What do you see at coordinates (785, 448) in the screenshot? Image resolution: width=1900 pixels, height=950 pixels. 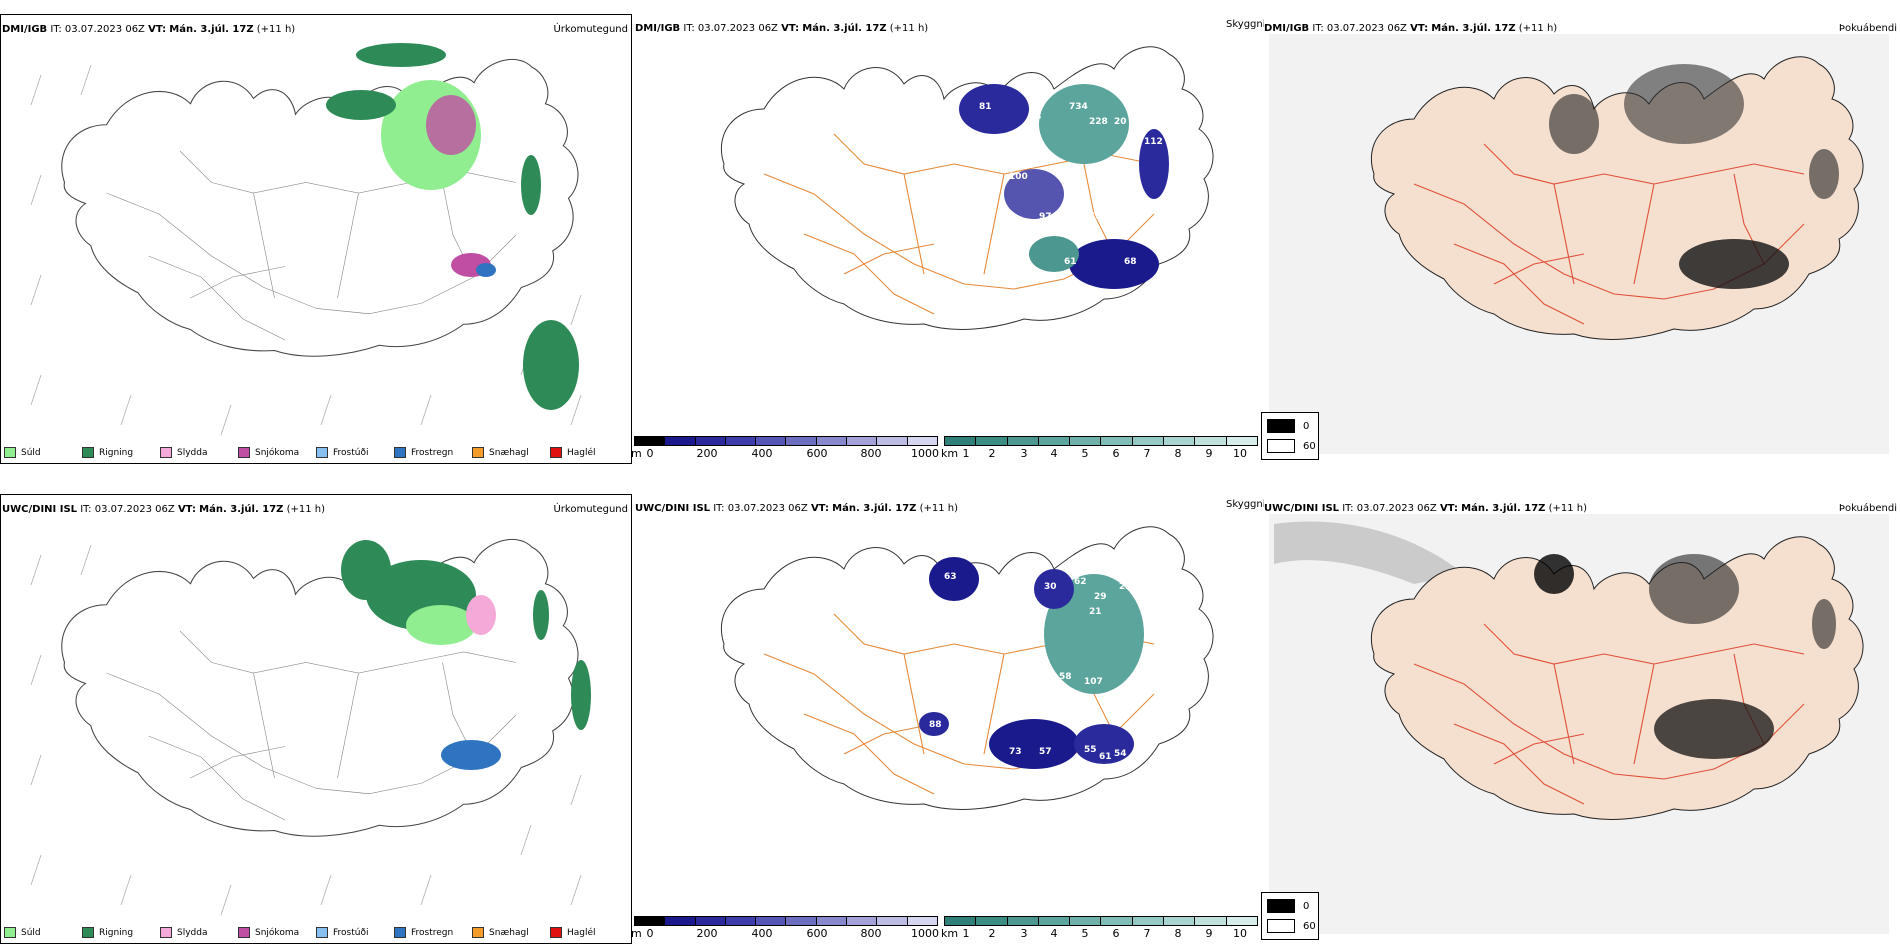 I see `ceiling-scale-1: m 0 200 400 600 800 1000` at bounding box center [785, 448].